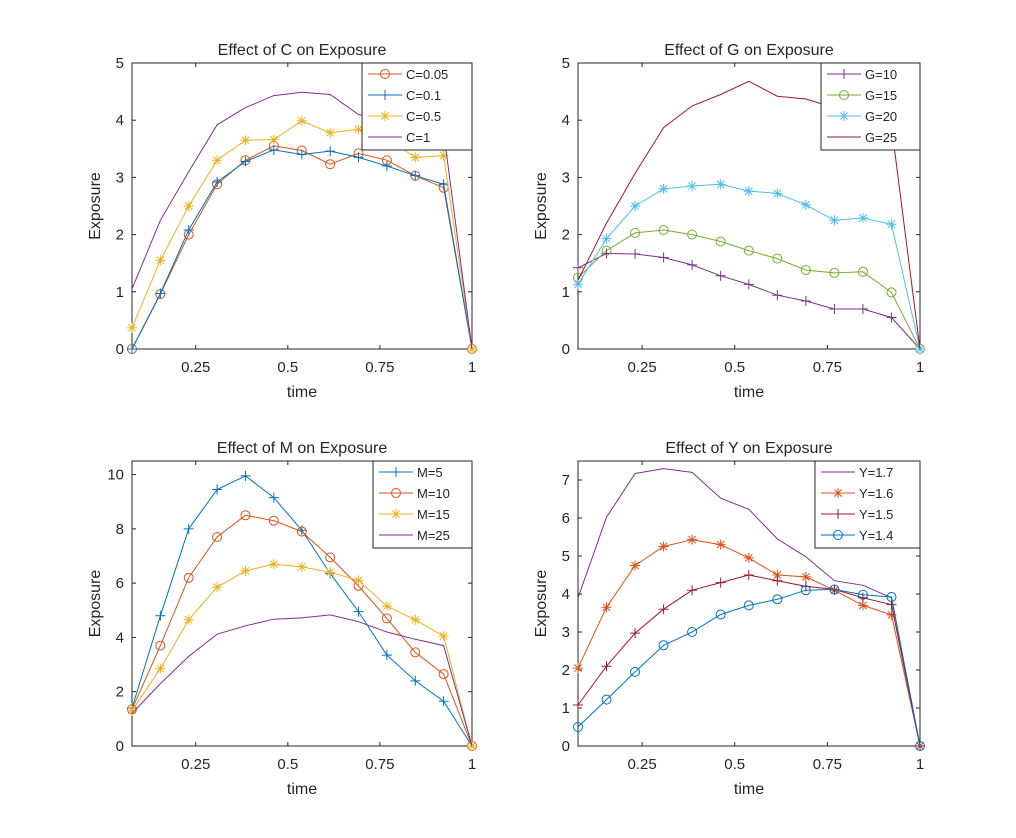  I want to click on plot-title: Effect of G on Exposure, so click(749, 50).